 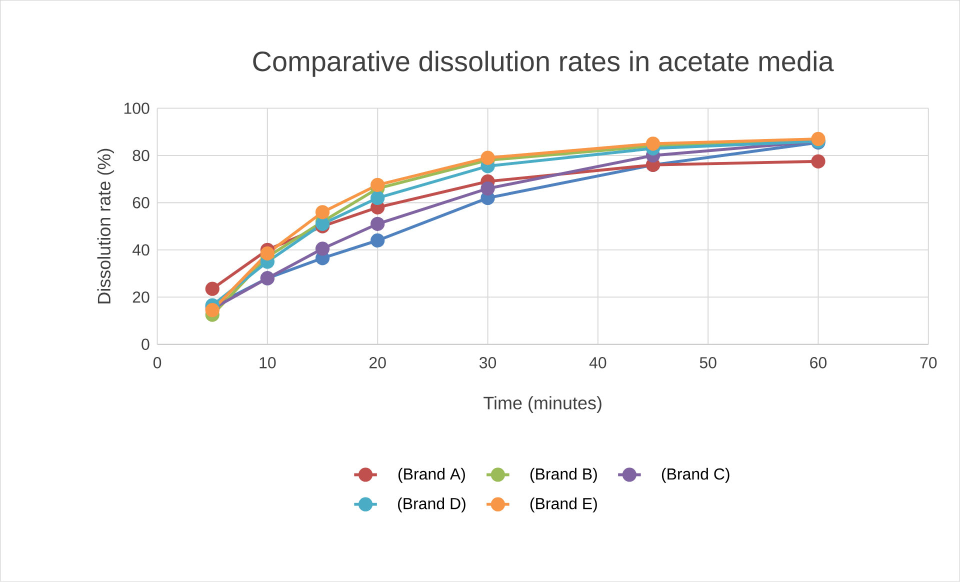 What do you see at coordinates (487, 363) in the screenshot?
I see `x-tick-label: 30` at bounding box center [487, 363].